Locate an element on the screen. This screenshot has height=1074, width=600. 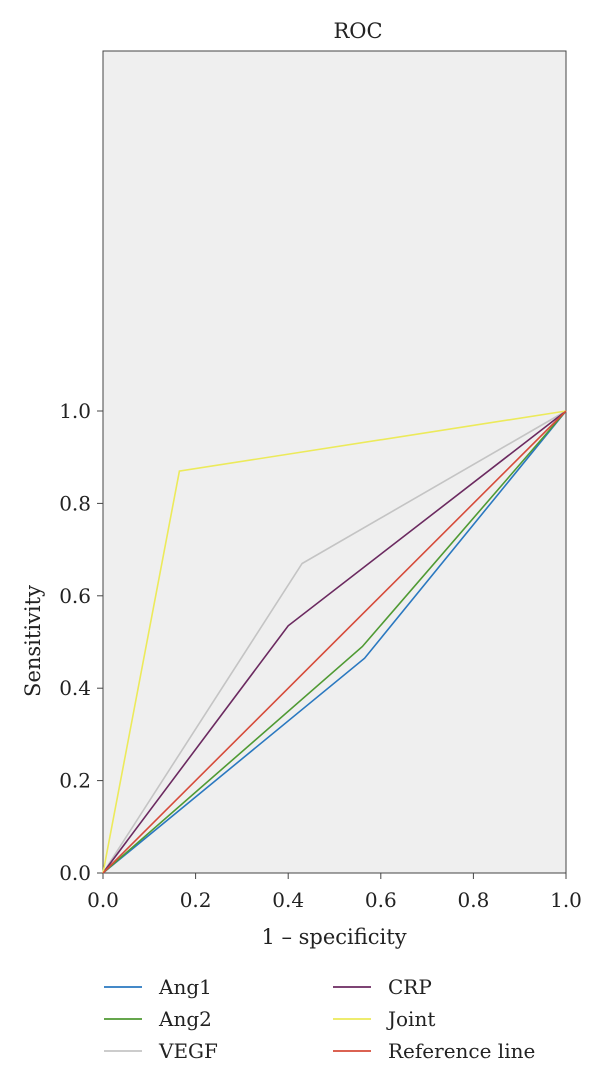
x-tick-label: 0.6 is located at coordinates (381, 900).